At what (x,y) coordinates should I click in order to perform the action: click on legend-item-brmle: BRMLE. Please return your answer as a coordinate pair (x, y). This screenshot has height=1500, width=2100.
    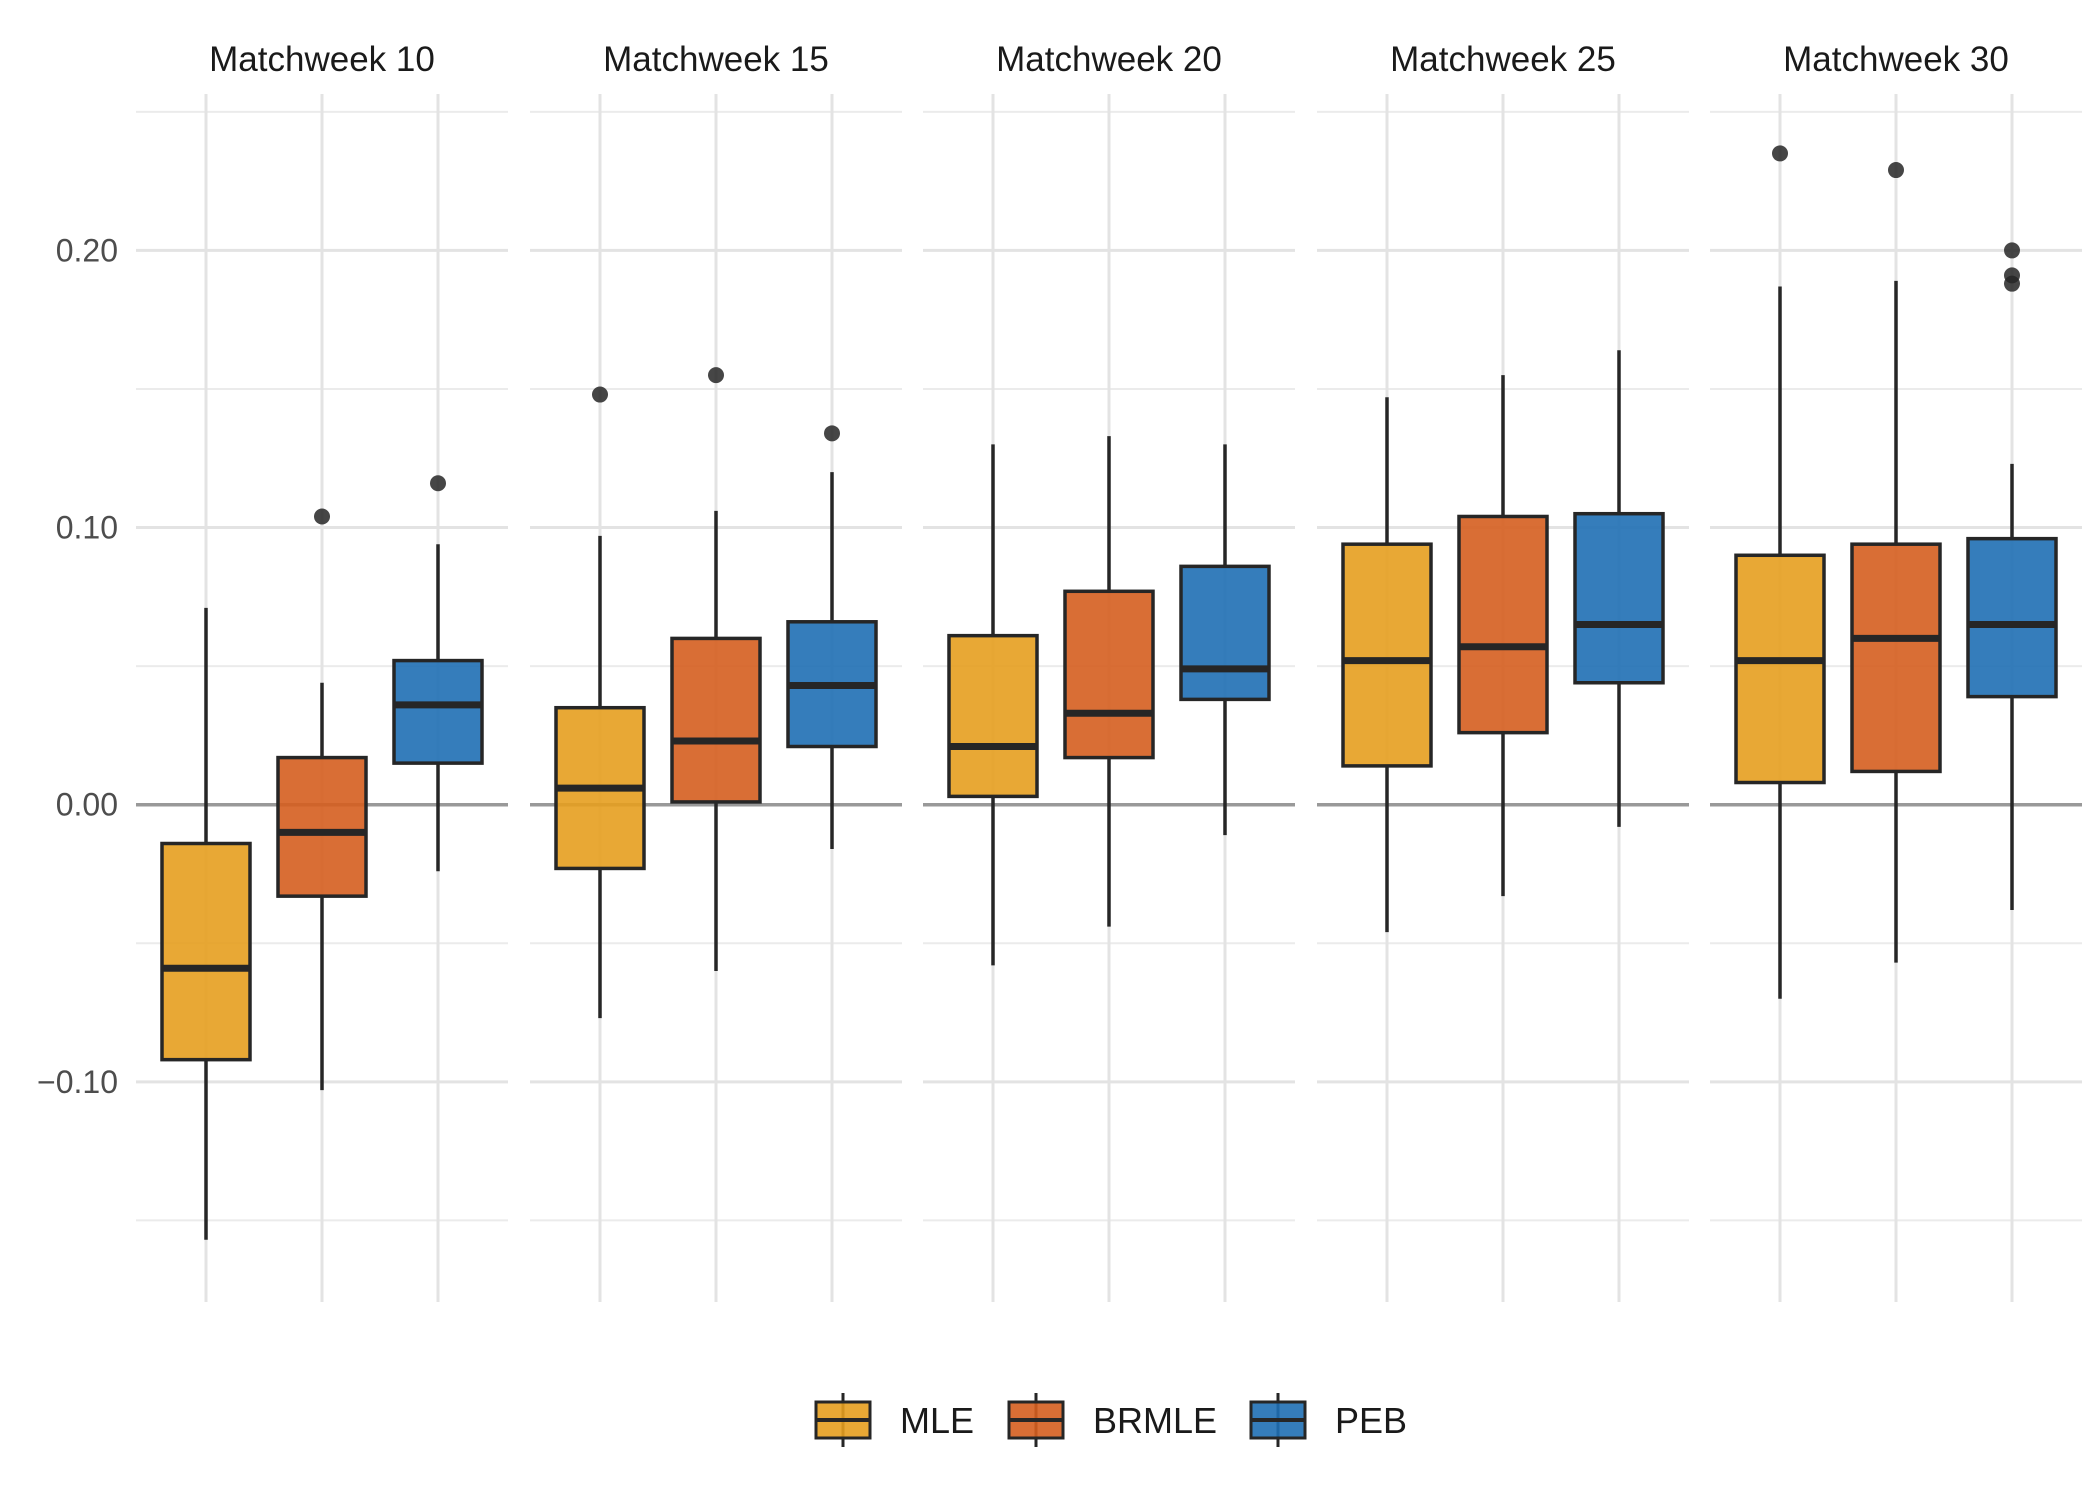
    Looking at the image, I should click on (1112, 1420).